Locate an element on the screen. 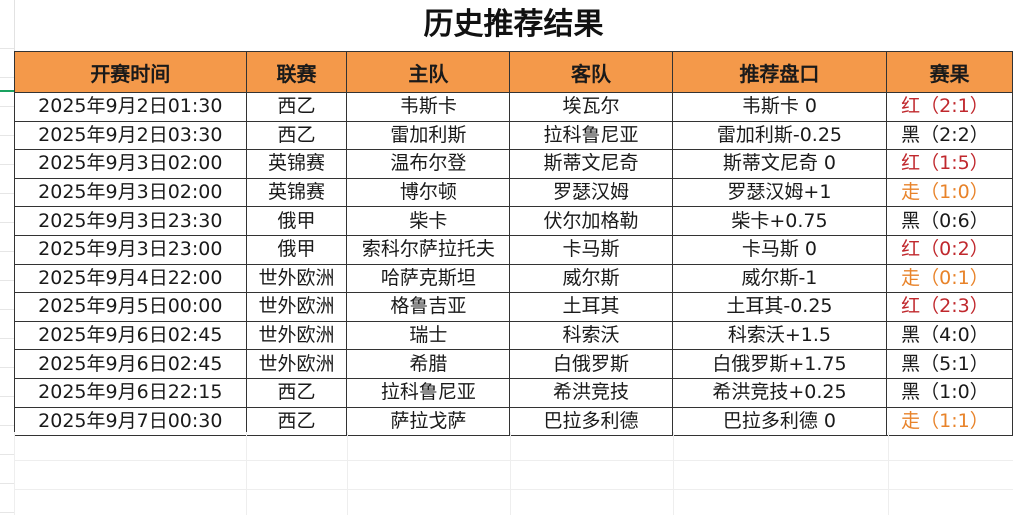 The height and width of the screenshot is (515, 1013). column-header-time: 开赛时间 is located at coordinates (130, 72).